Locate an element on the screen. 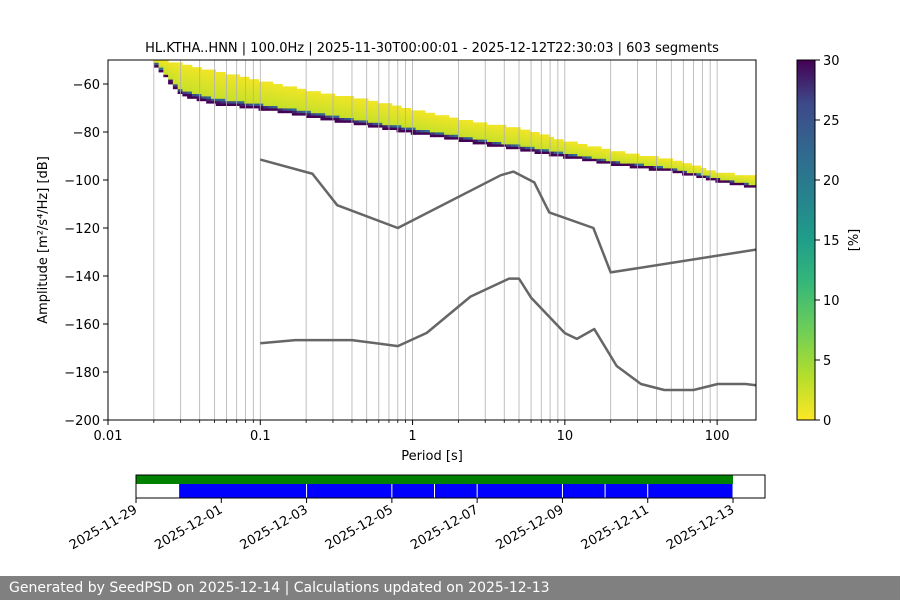  colorbar-ticks: 0 5 10 15 20 25 30 is located at coordinates (827, 241).